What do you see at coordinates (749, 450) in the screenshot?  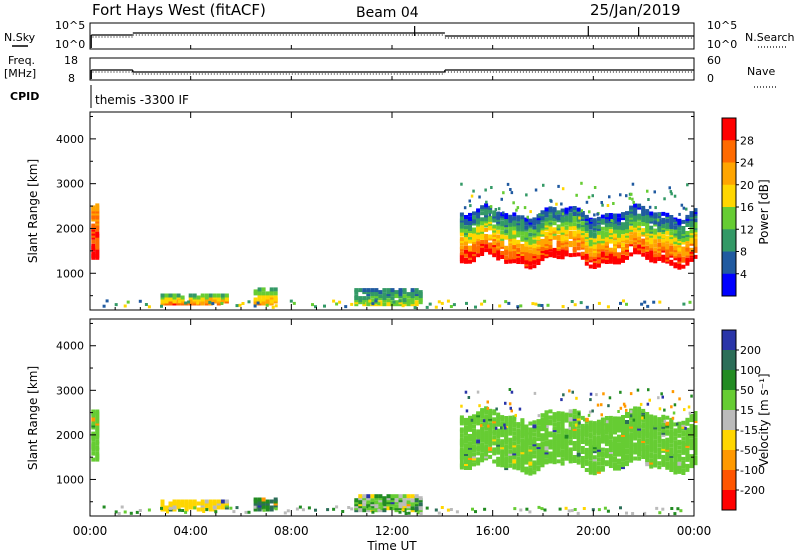 I see `colorbar-tick-label: -50` at bounding box center [749, 450].